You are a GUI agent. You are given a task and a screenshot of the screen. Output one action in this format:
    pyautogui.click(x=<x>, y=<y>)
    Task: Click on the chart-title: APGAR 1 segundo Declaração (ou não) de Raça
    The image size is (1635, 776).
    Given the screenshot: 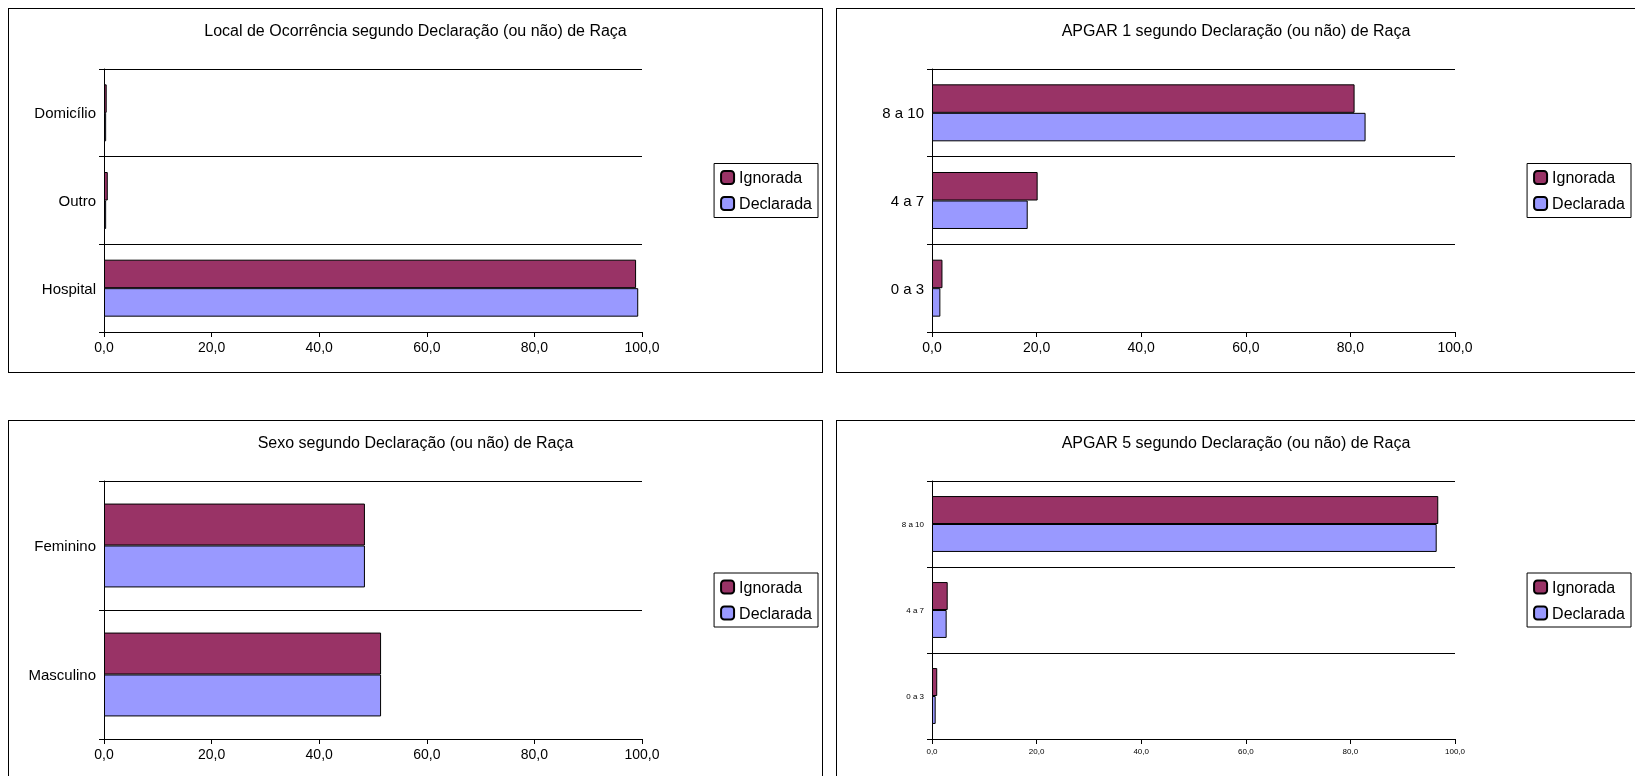 What is the action you would take?
    pyautogui.click(x=1236, y=30)
    